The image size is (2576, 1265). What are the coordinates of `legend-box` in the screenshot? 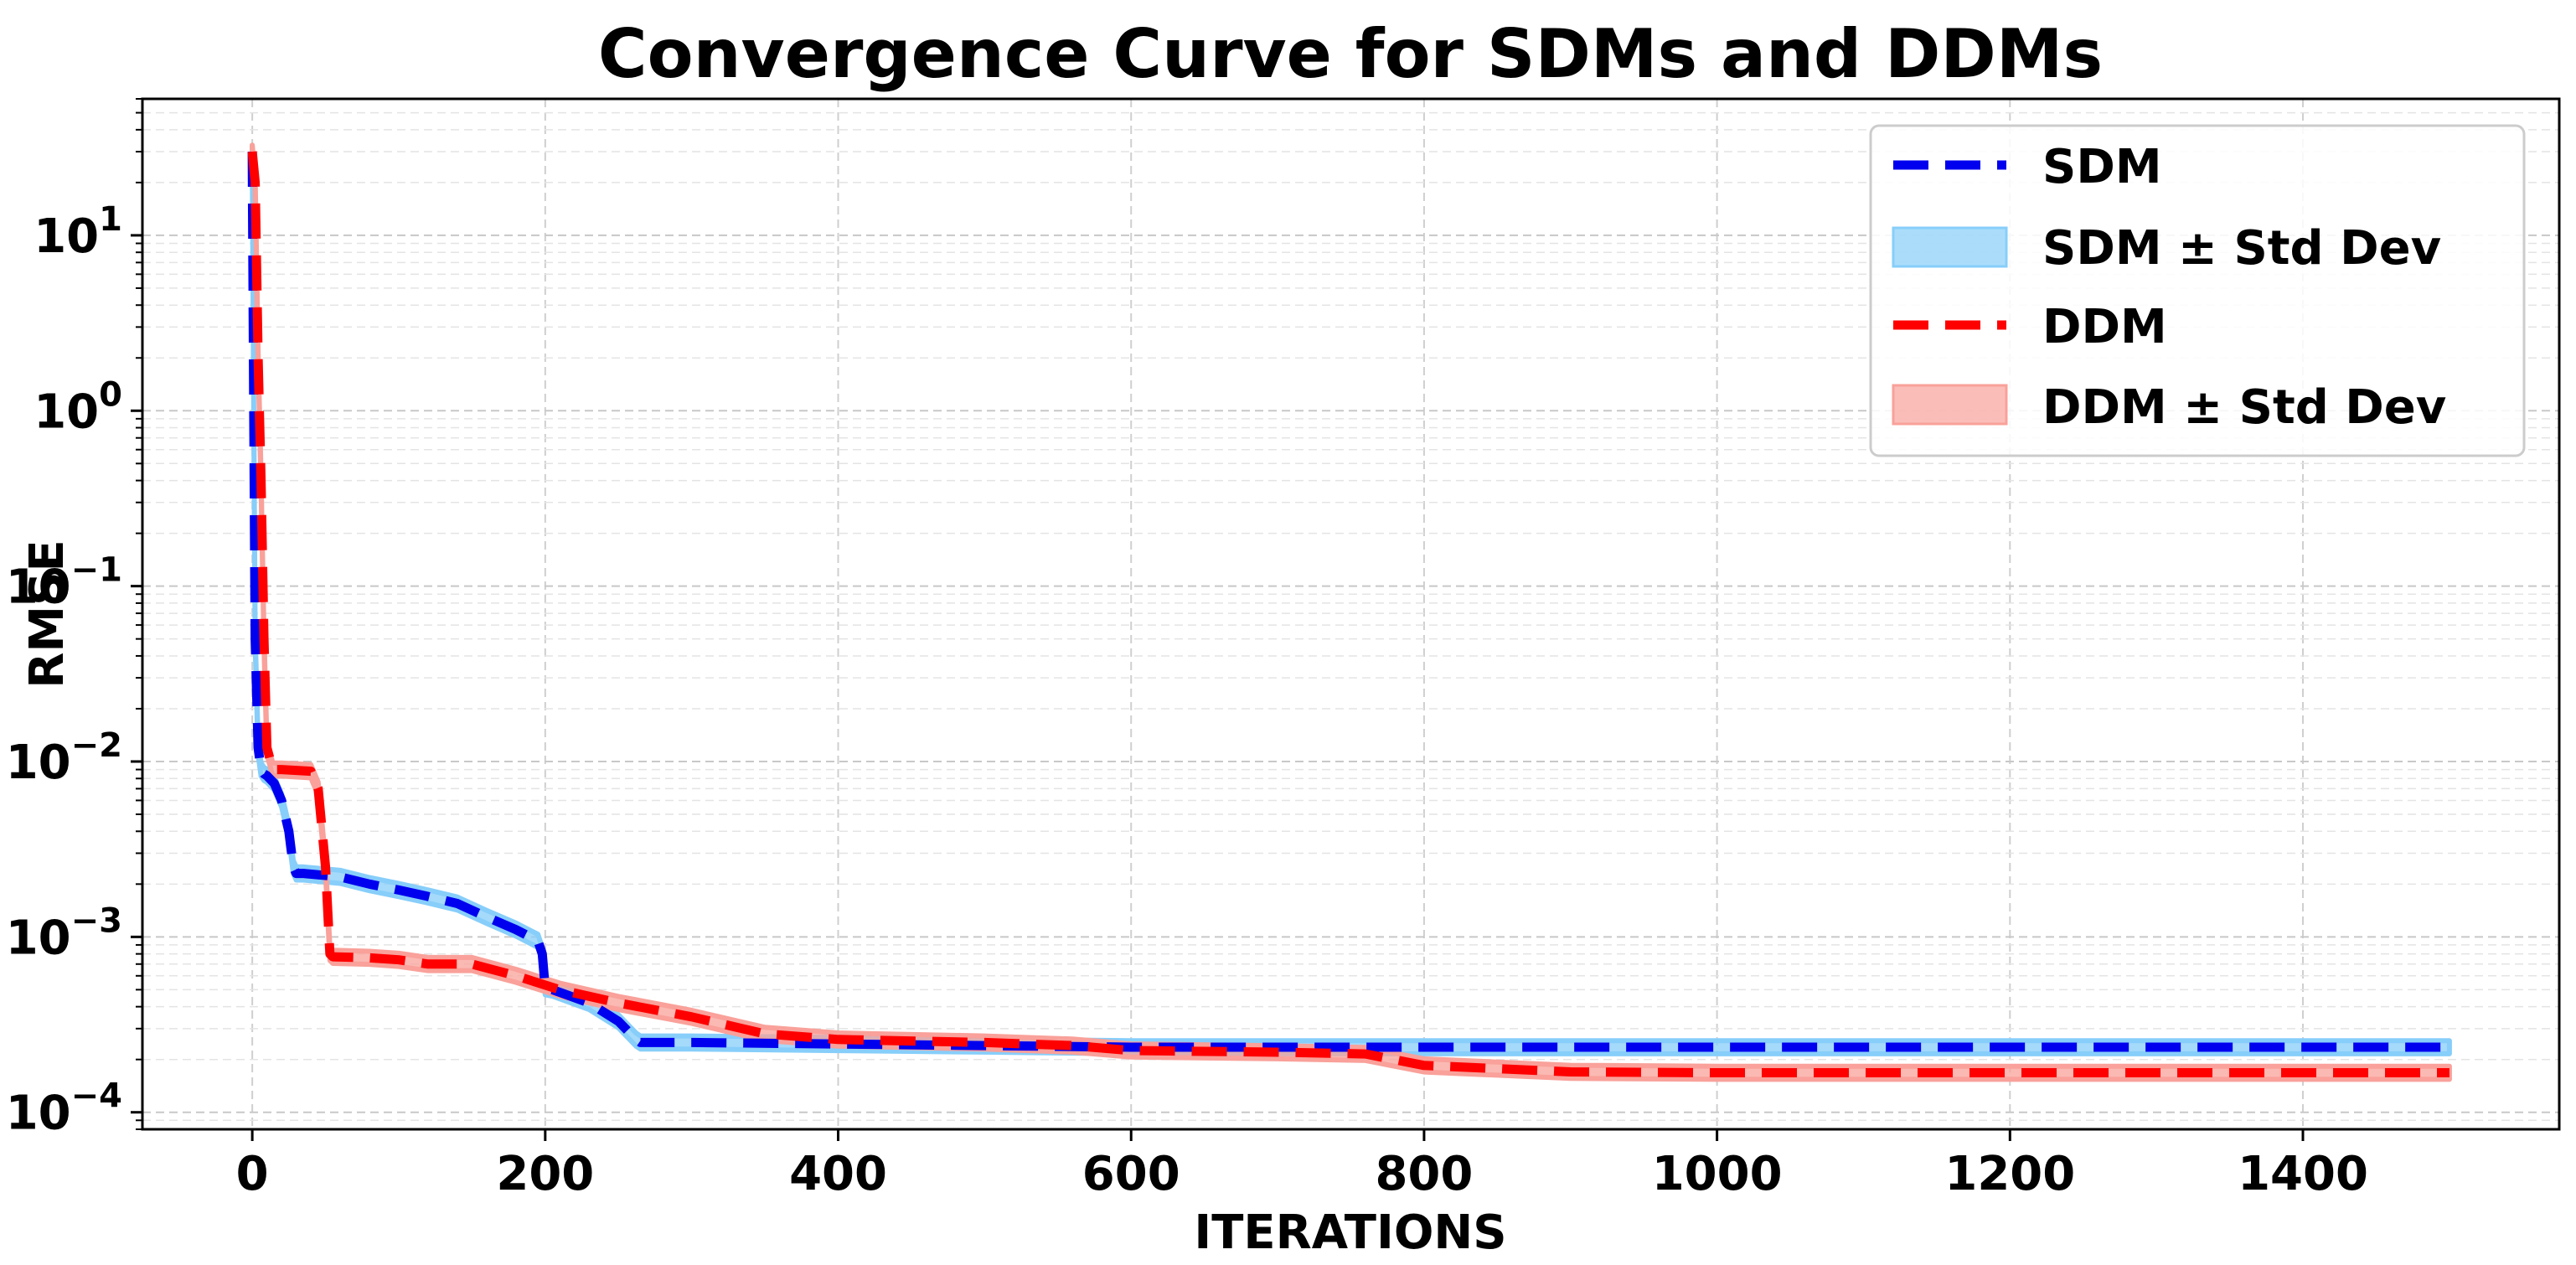 It's located at (2197, 290).